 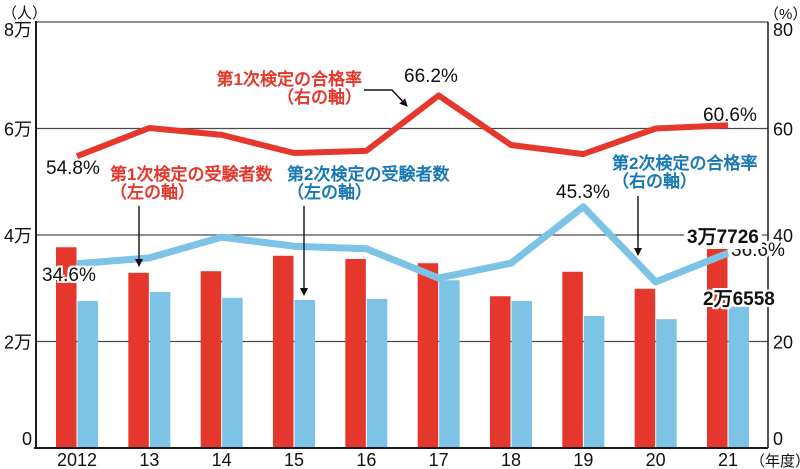 What do you see at coordinates (149, 459) in the screenshot?
I see `x-axis-tick-label: 13` at bounding box center [149, 459].